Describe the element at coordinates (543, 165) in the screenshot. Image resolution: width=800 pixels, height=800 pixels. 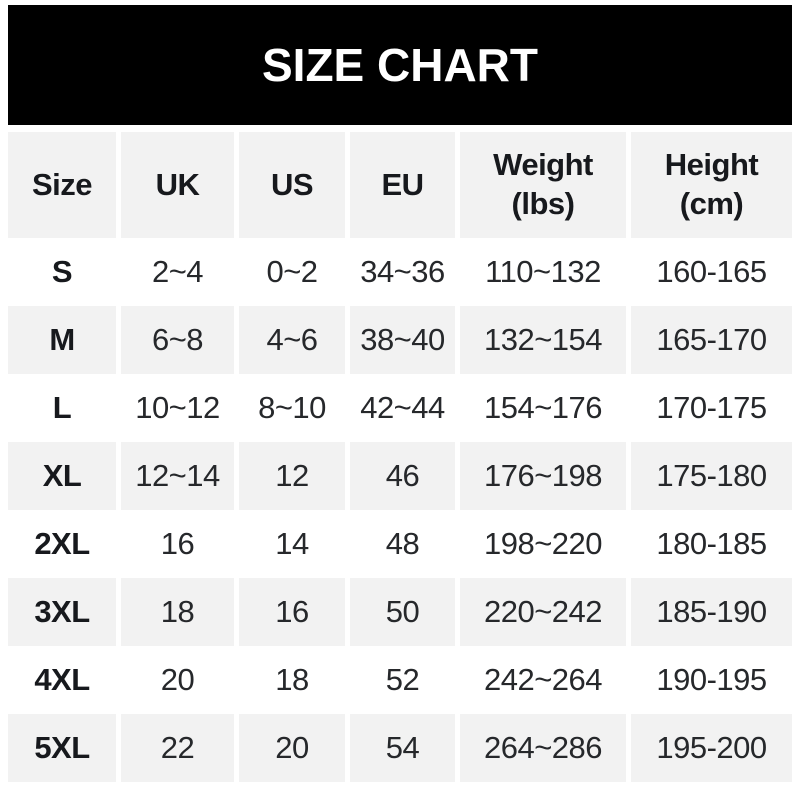
I see `column-header-label: Weight` at that location.